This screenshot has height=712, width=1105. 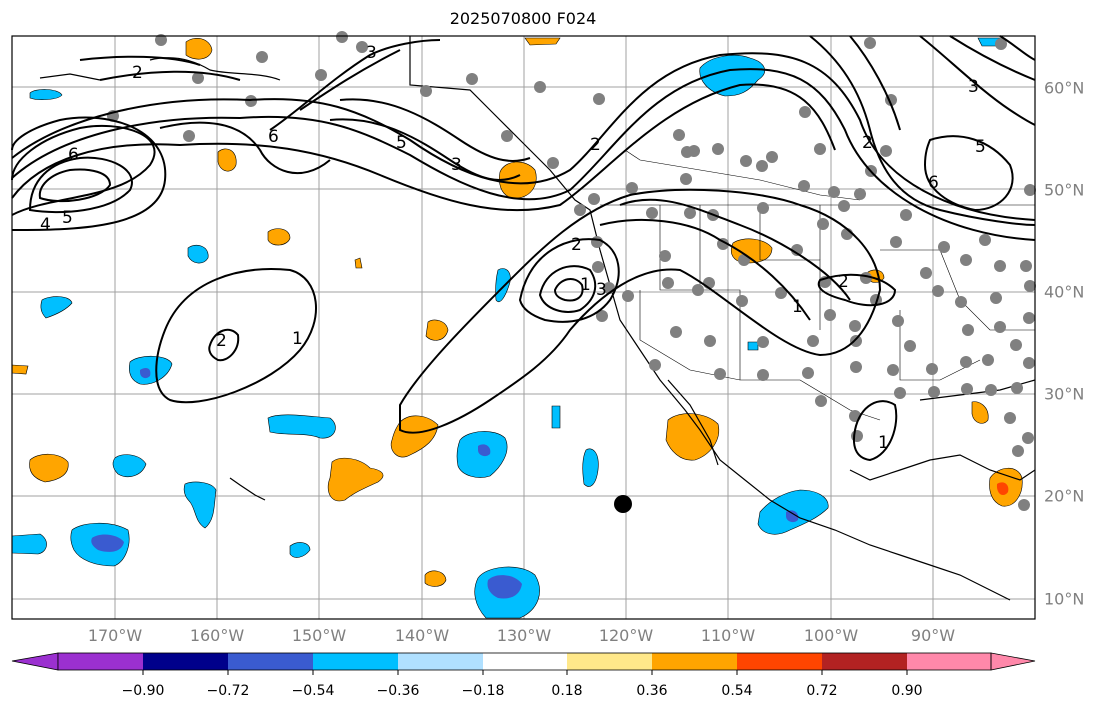 I want to click on colorbar-over, so click(x=1013, y=661).